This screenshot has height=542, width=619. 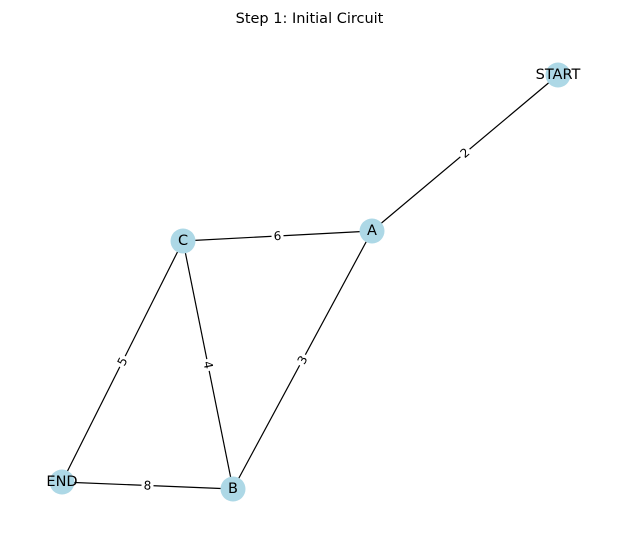 I want to click on node-label: END, so click(x=61, y=482).